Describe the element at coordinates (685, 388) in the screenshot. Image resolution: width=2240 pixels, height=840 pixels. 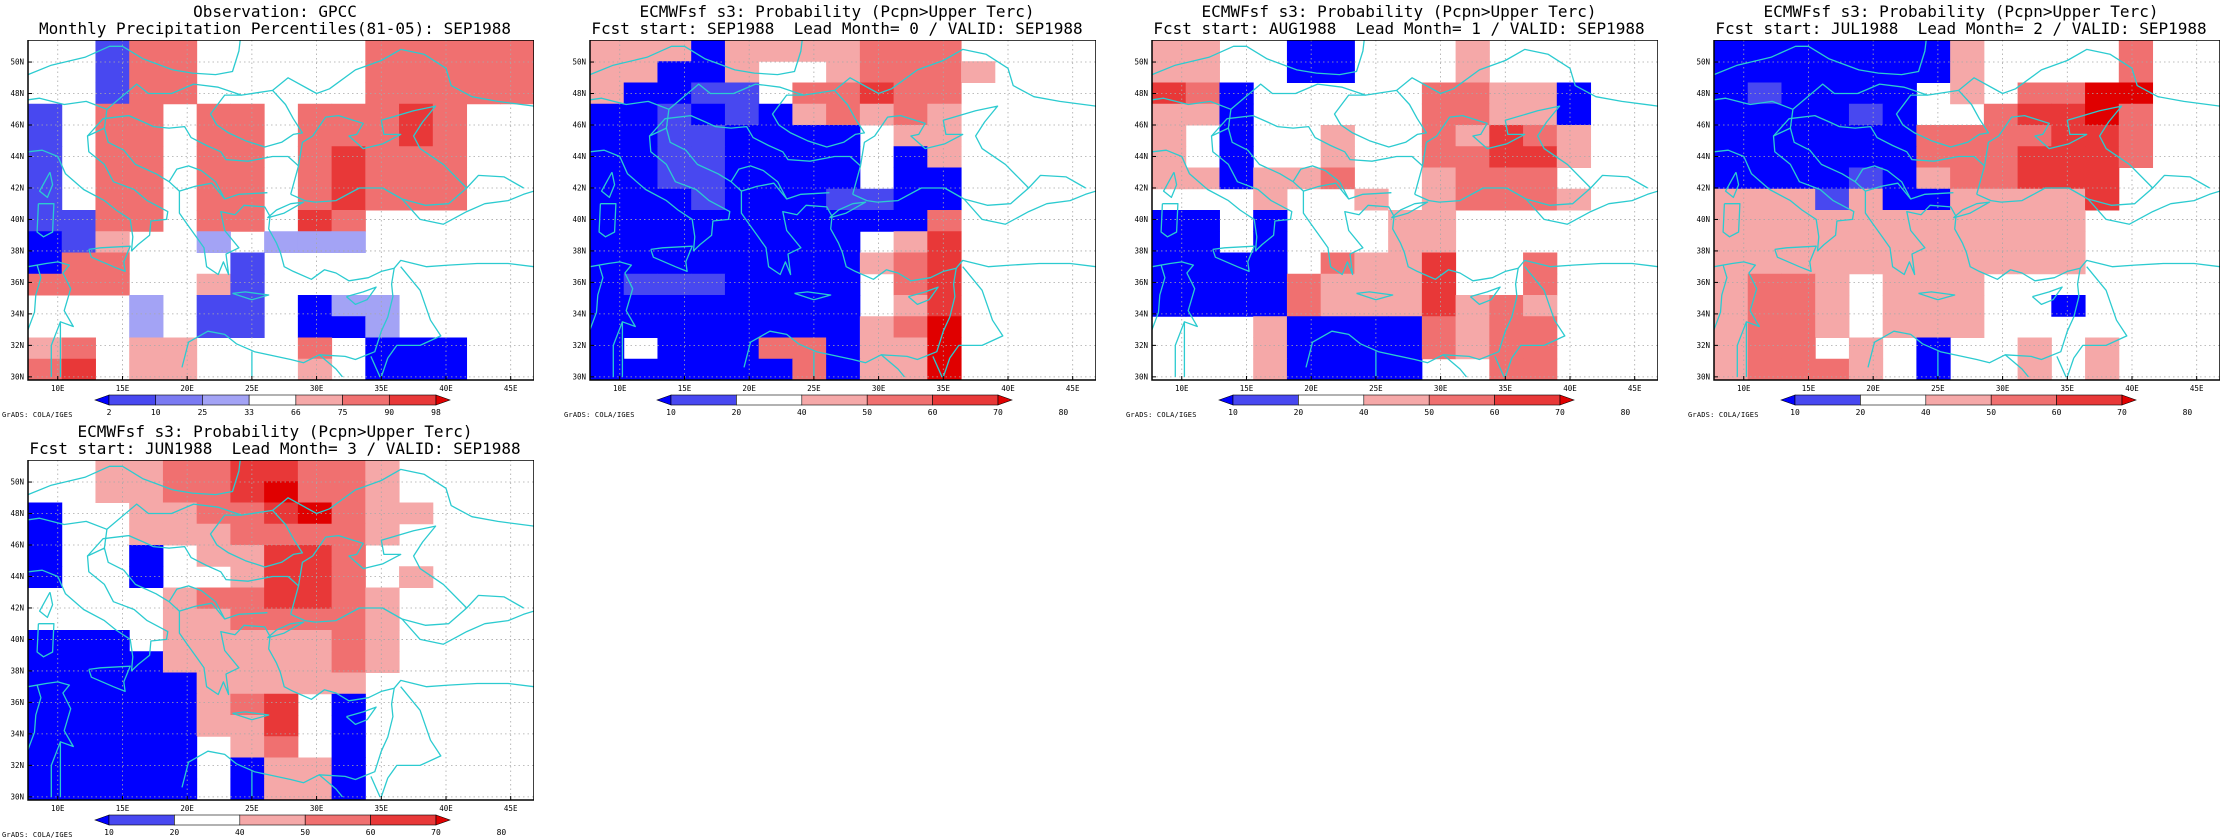
I see `lon-tick-label: 15E` at that location.